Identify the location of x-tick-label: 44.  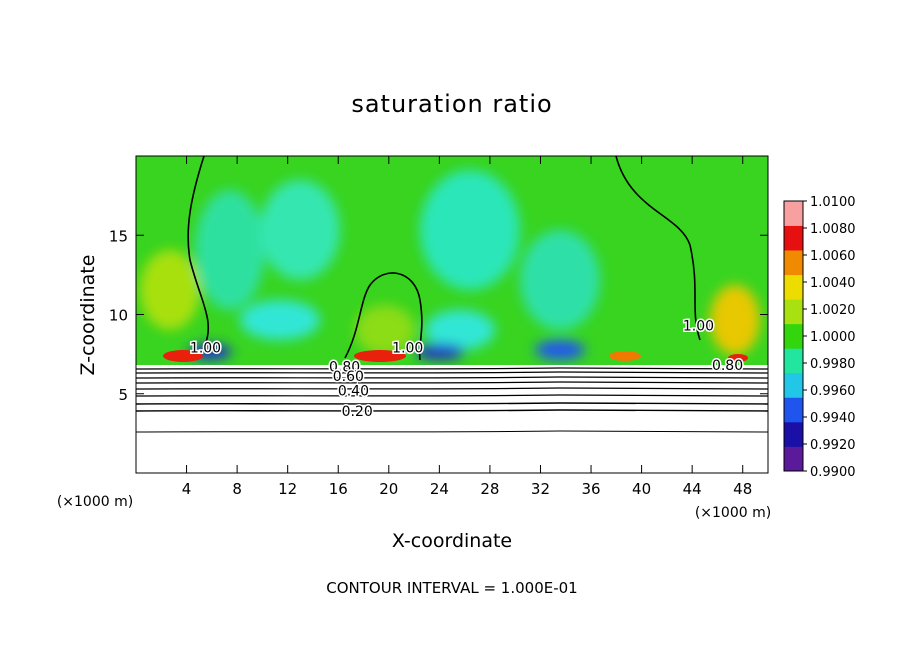
(692, 489).